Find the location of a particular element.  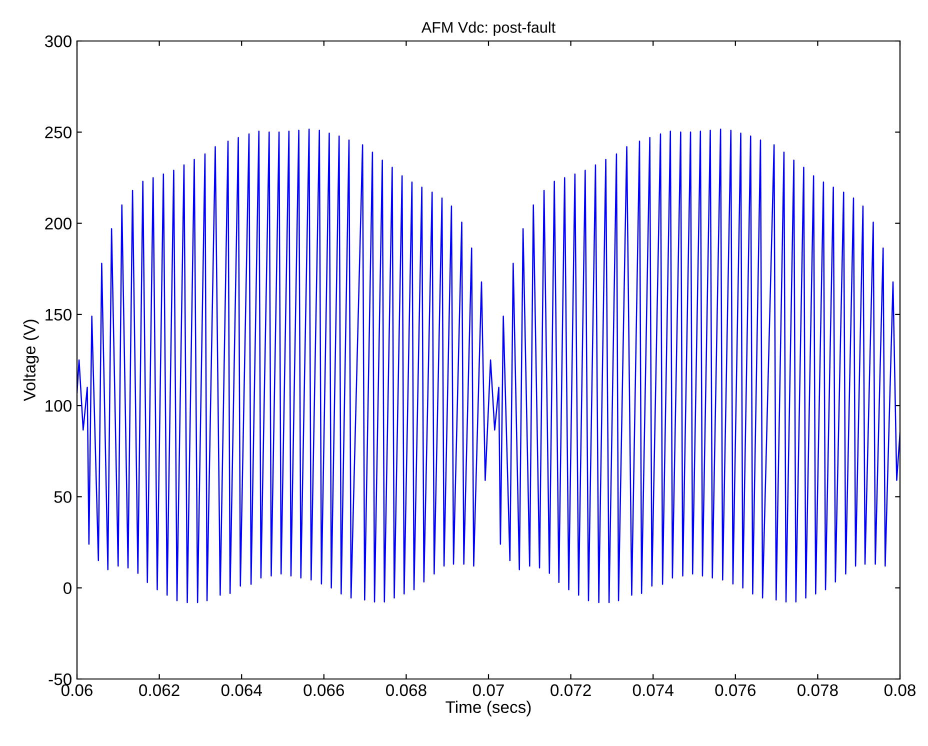

y-tick-label: 150 is located at coordinates (59, 314).